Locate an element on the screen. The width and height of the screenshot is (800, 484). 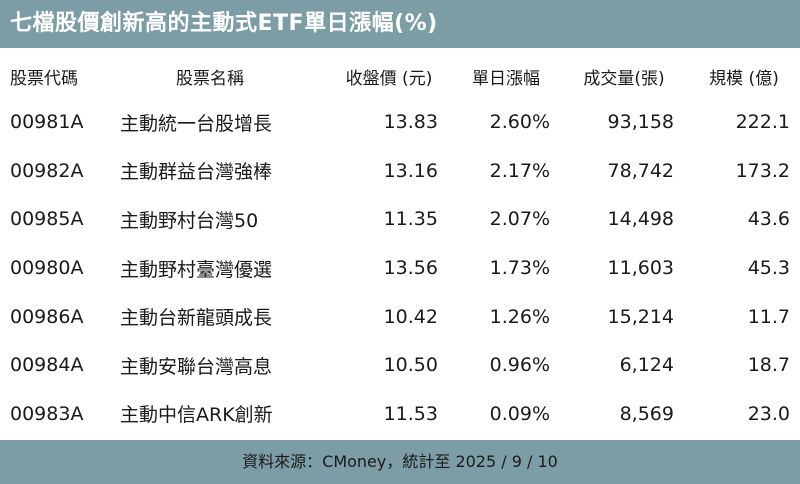
cell-name: 主動群益台灣強棒 is located at coordinates (196, 172).